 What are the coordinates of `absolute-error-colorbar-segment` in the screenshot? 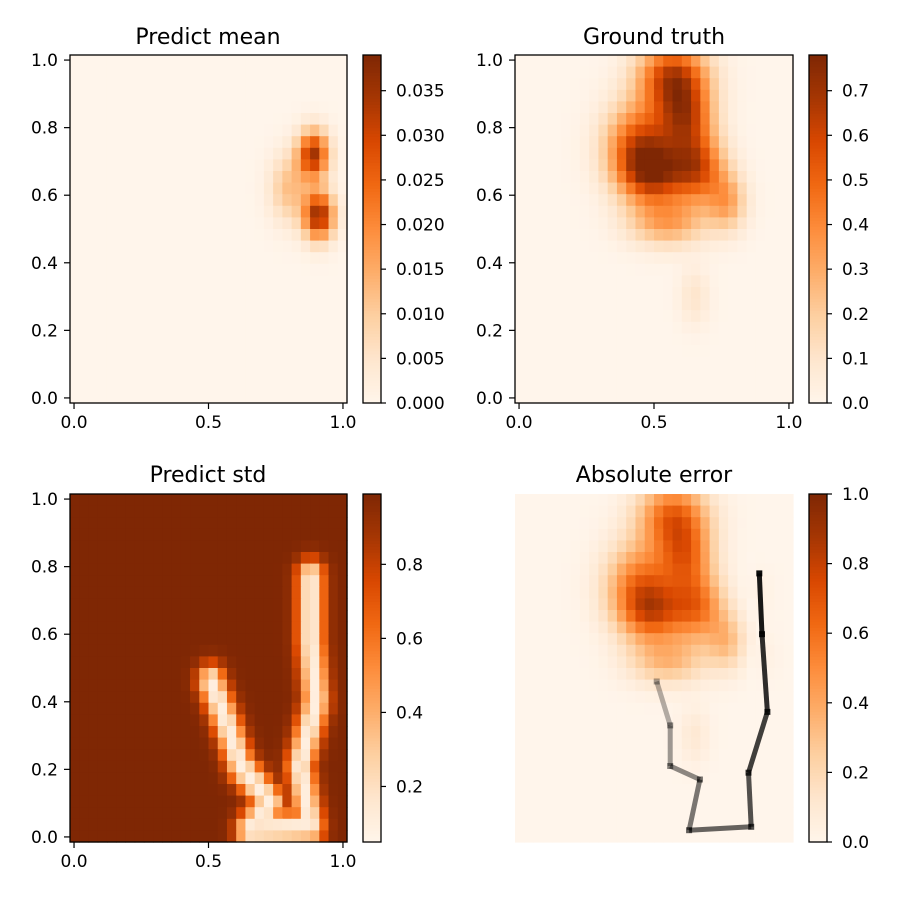 It's located at (818, 606).